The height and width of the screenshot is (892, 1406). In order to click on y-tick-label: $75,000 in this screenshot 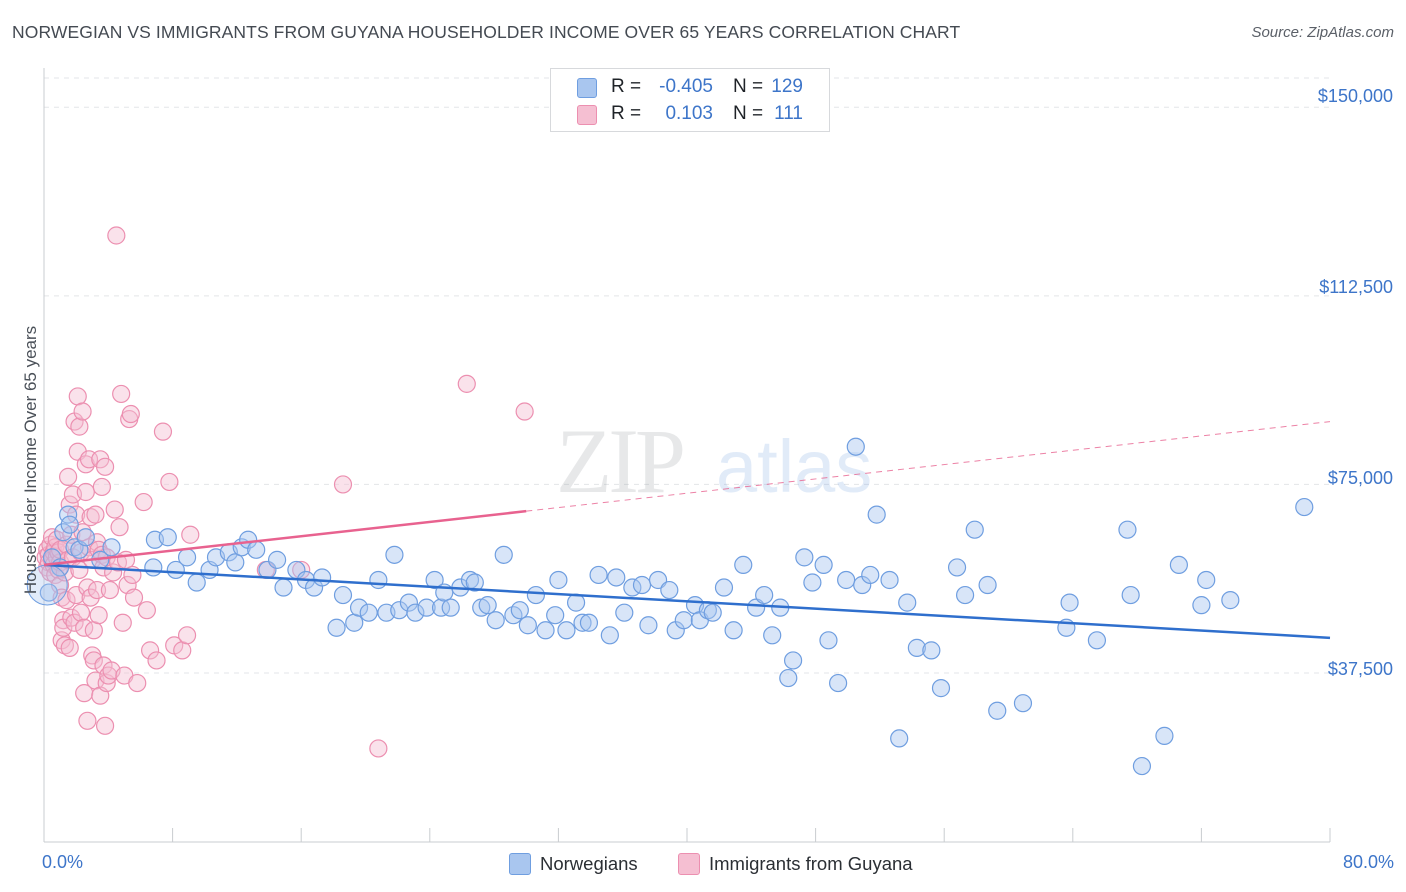, I will do `click(1360, 478)`.